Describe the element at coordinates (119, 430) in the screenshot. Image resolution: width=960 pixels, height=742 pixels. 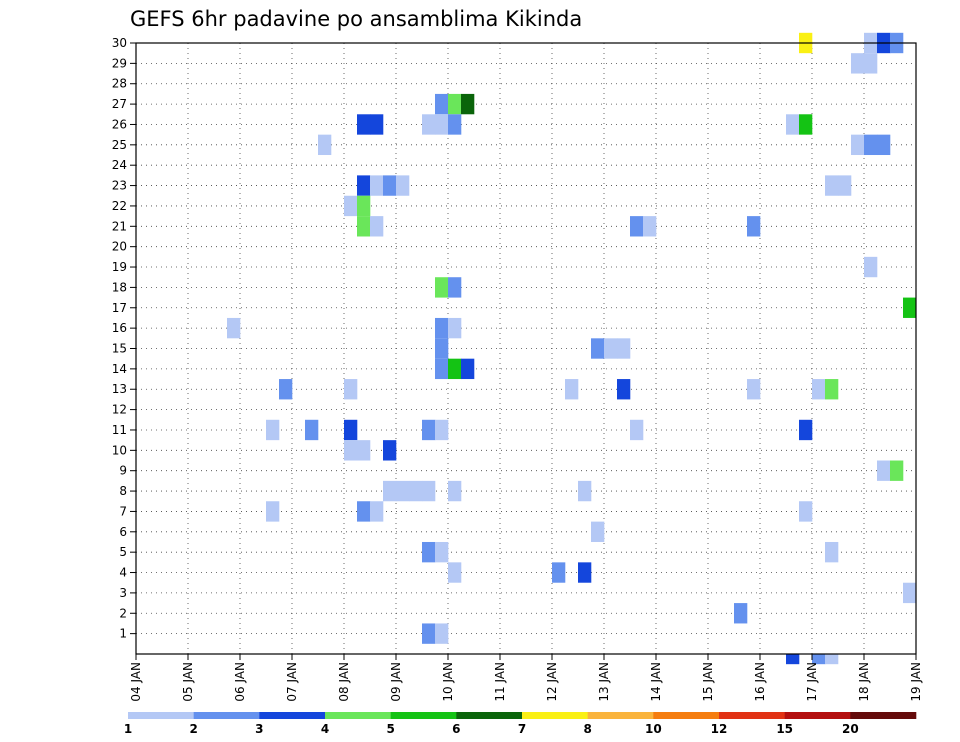
I see `y-tick-label: 11` at that location.